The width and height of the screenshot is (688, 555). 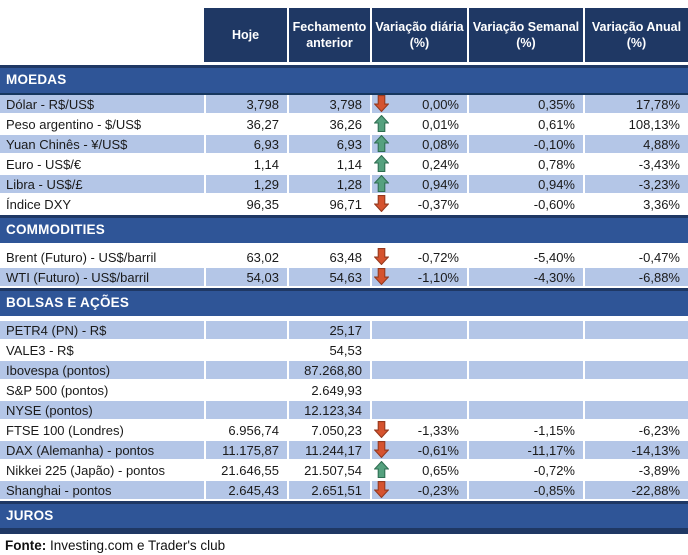 What do you see at coordinates (245, 430) in the screenshot?
I see `hoje-cell: 6.956,74` at bounding box center [245, 430].